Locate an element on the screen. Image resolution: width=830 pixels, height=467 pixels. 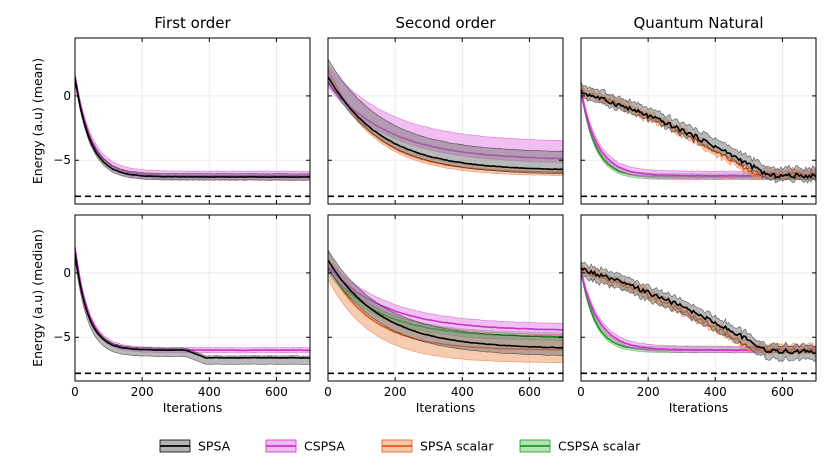
legend-label: SPSA is located at coordinates (214, 446).